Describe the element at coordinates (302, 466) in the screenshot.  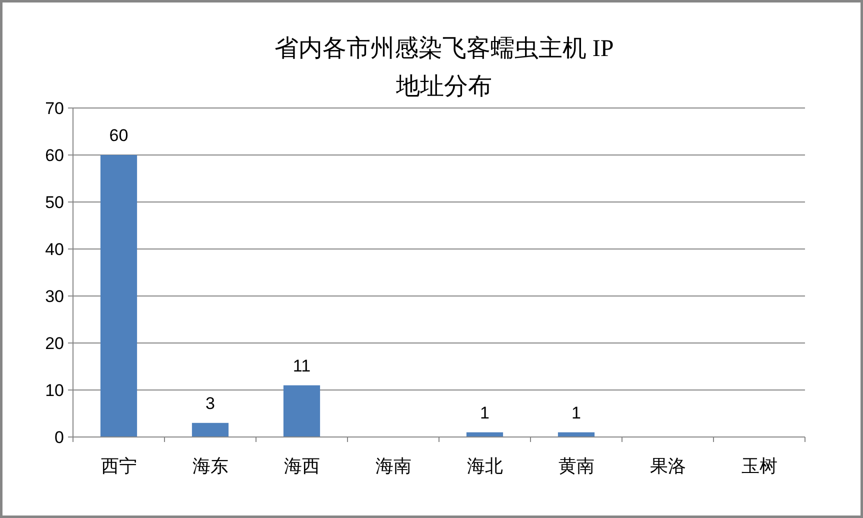
I see `x-tick-label: 海西` at that location.